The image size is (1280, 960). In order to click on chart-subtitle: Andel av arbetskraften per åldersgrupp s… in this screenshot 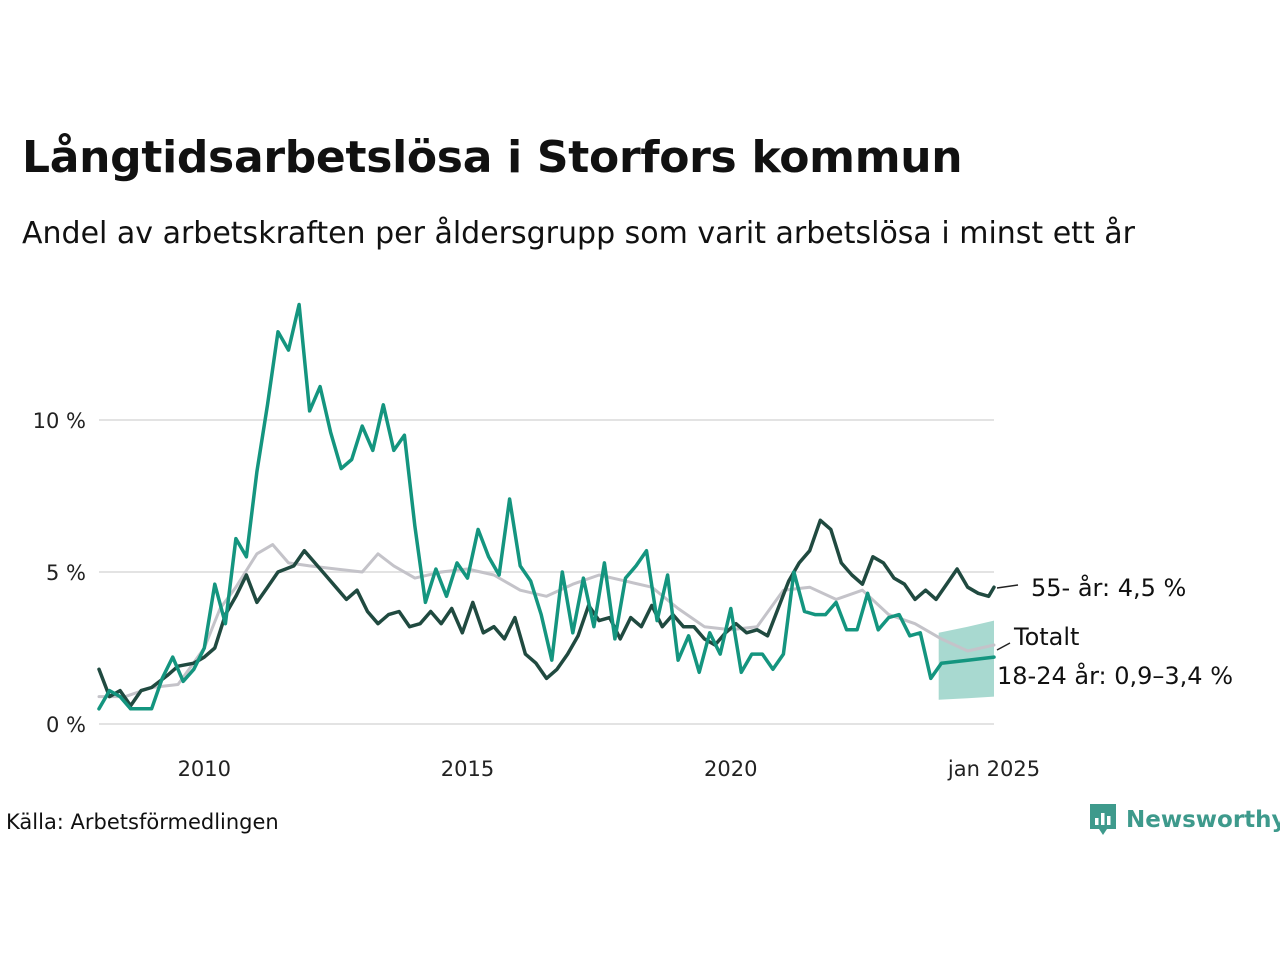, I will do `click(578, 233)`.